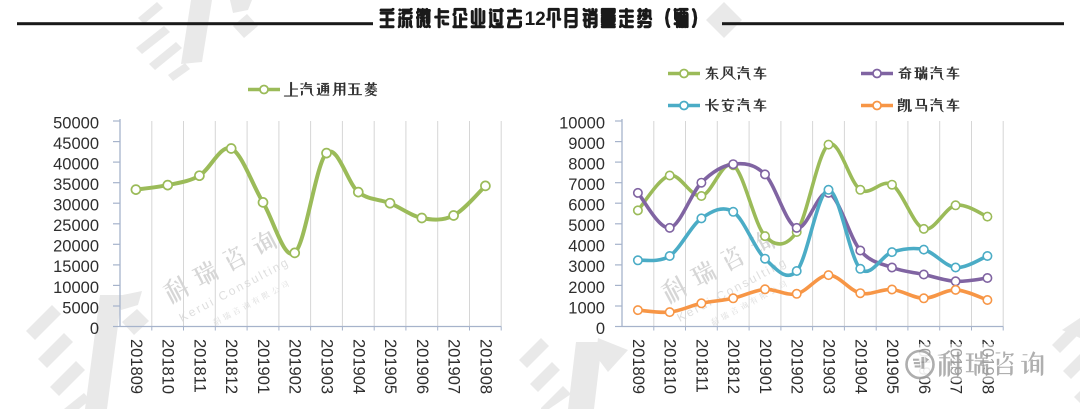  Describe the element at coordinates (76, 226) in the screenshot. I see `svg-text: 25000` at that location.